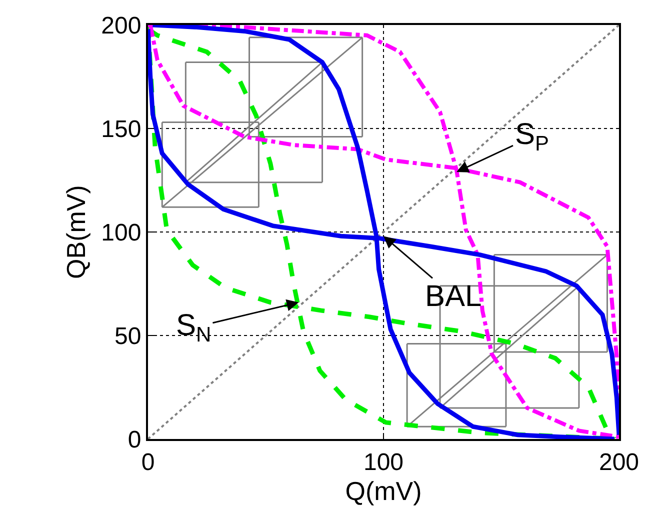 Image resolution: width=654 pixels, height=531 pixels. I want to click on x-tick-label: 200, so click(619, 462).